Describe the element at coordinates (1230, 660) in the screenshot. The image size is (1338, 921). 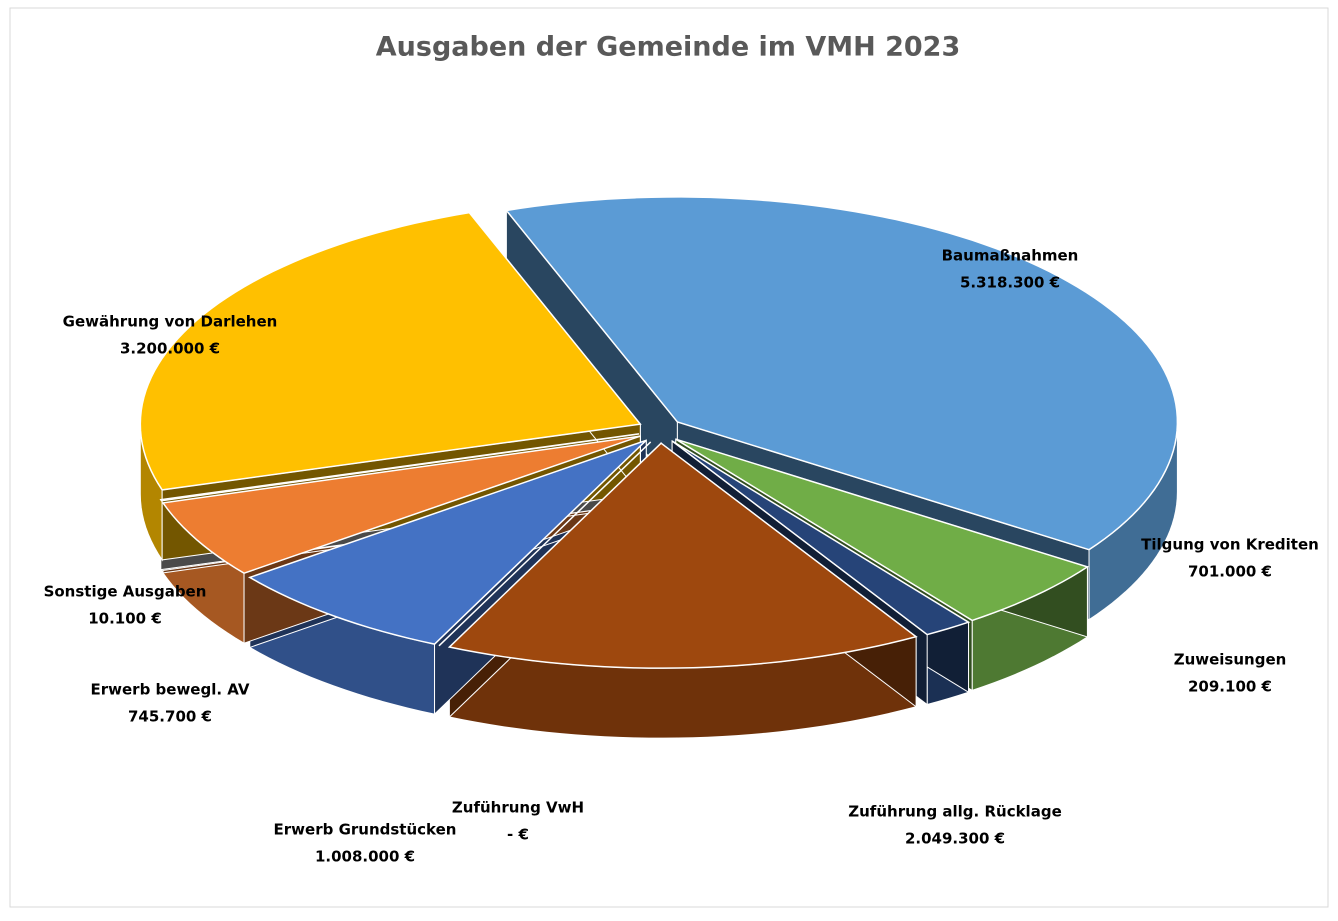
I see `data-label-name: Zuweisungen` at that location.